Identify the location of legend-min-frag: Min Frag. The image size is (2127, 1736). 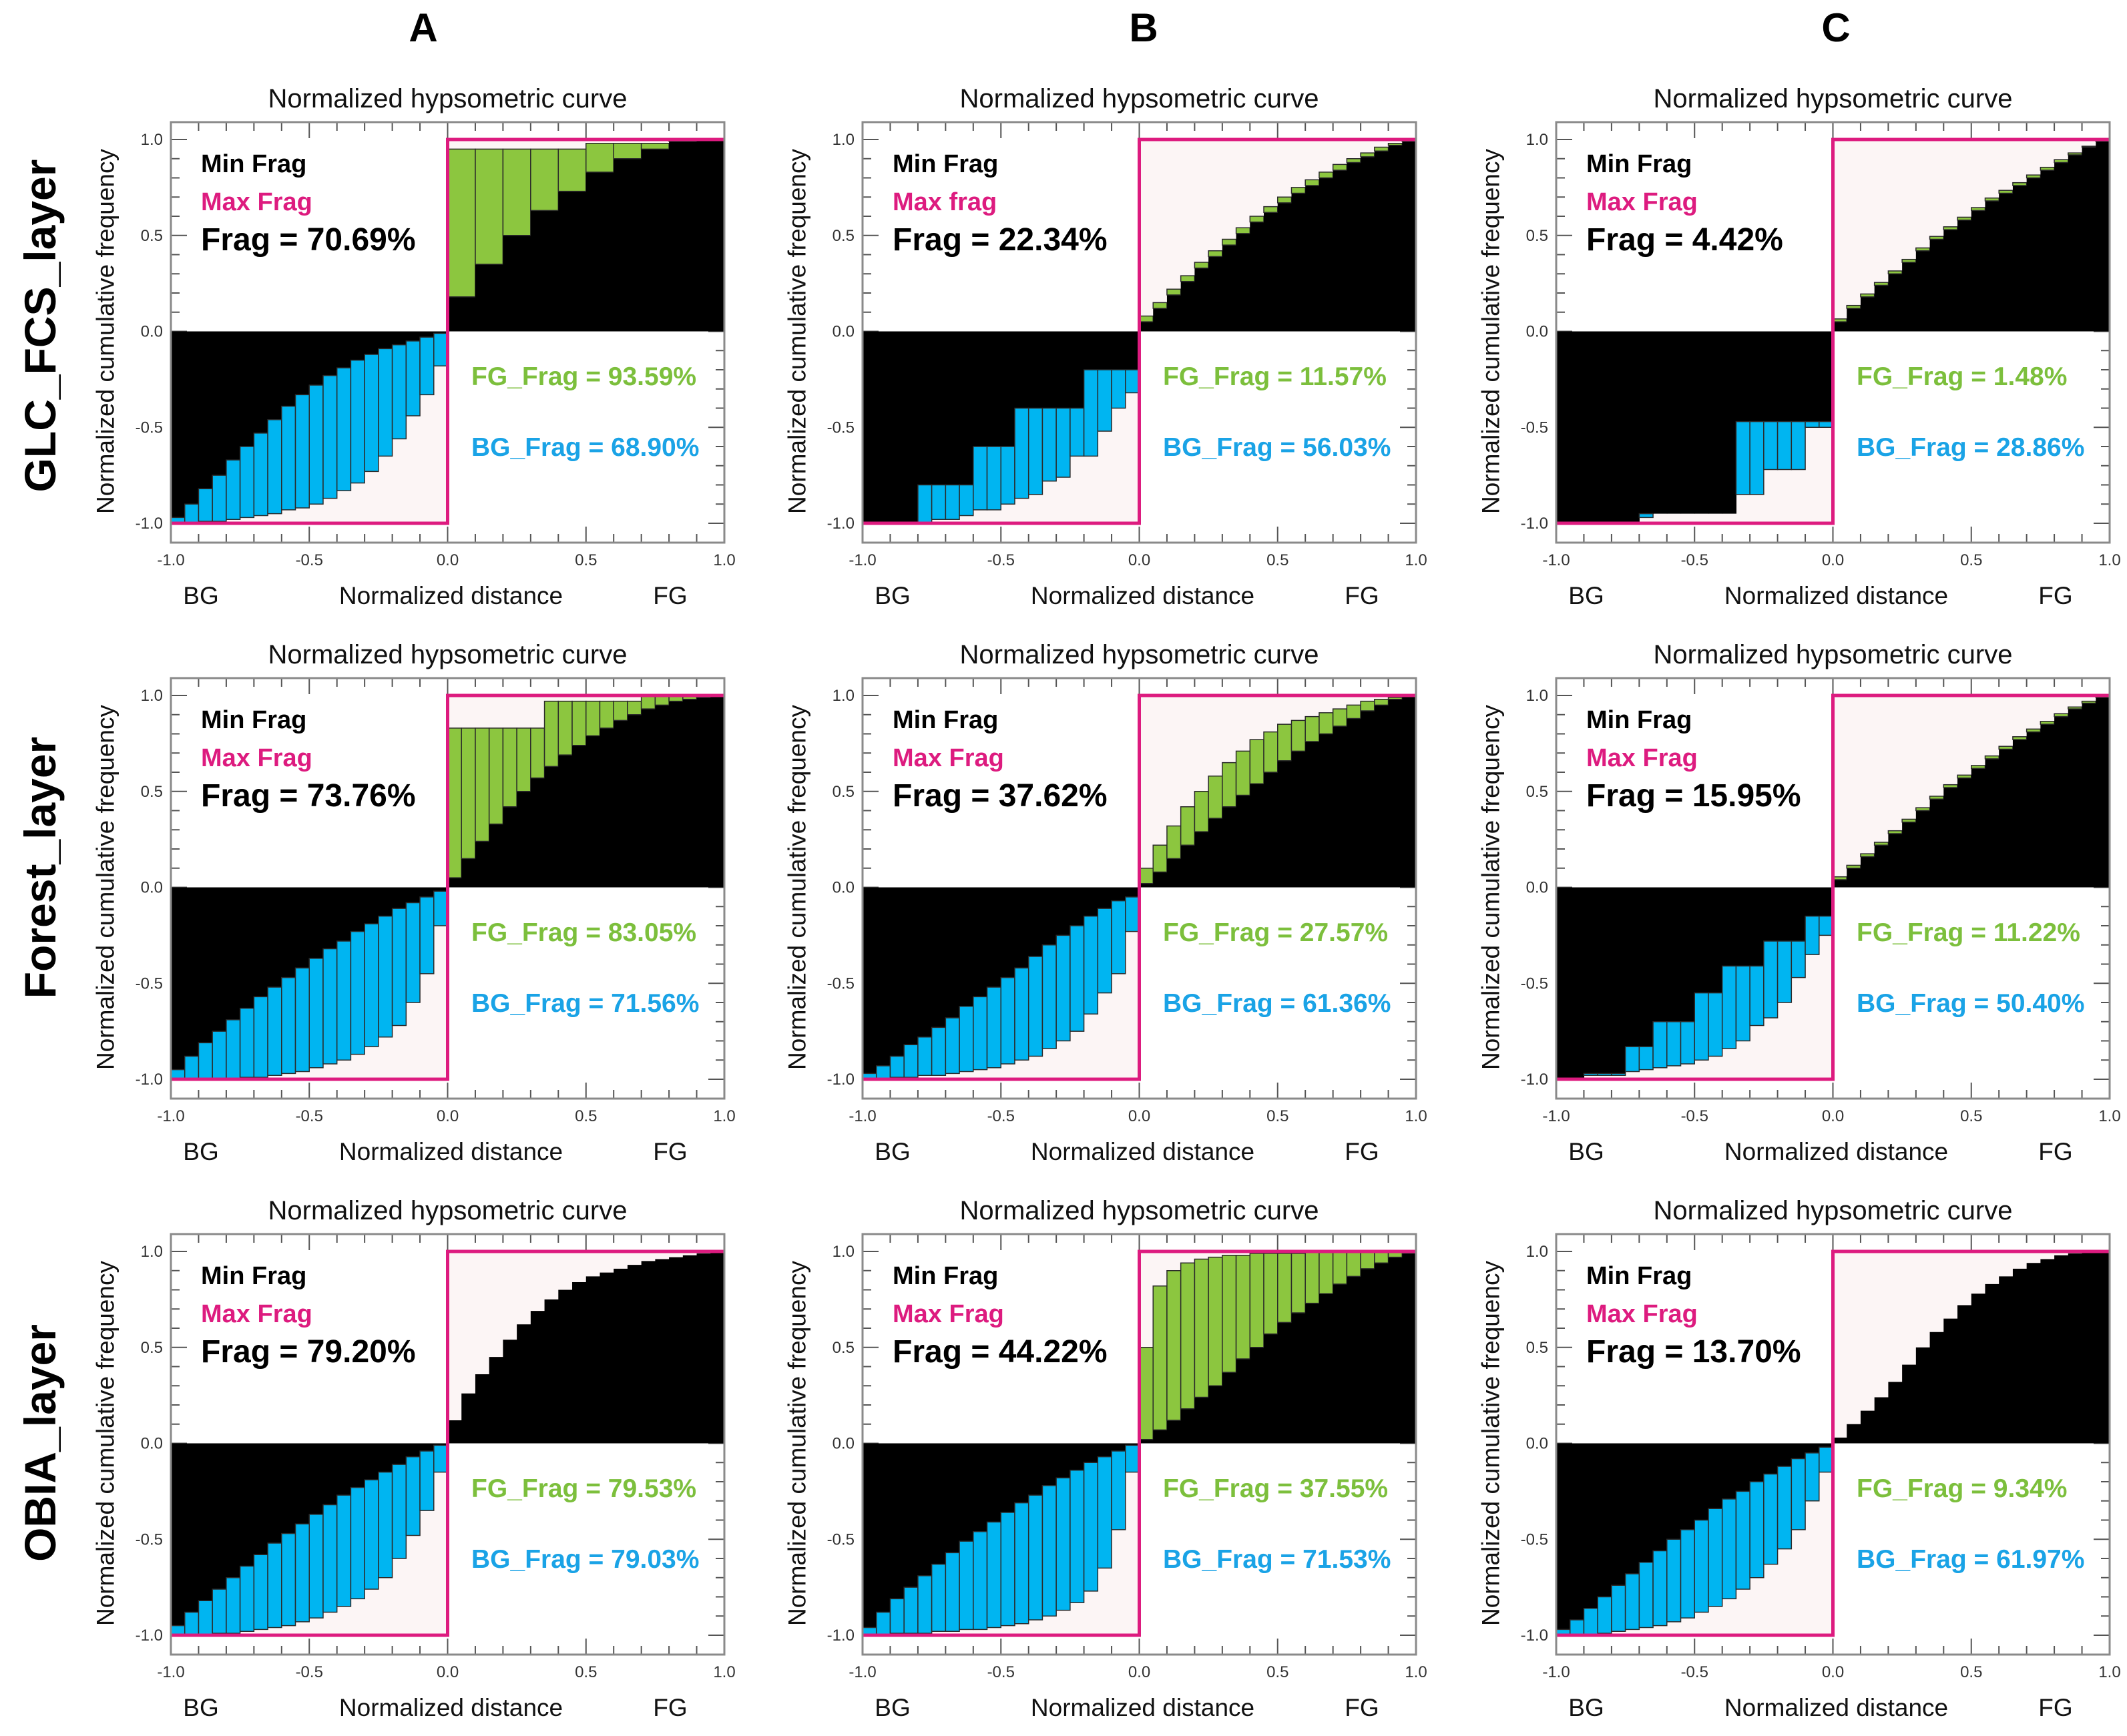
(945, 164).